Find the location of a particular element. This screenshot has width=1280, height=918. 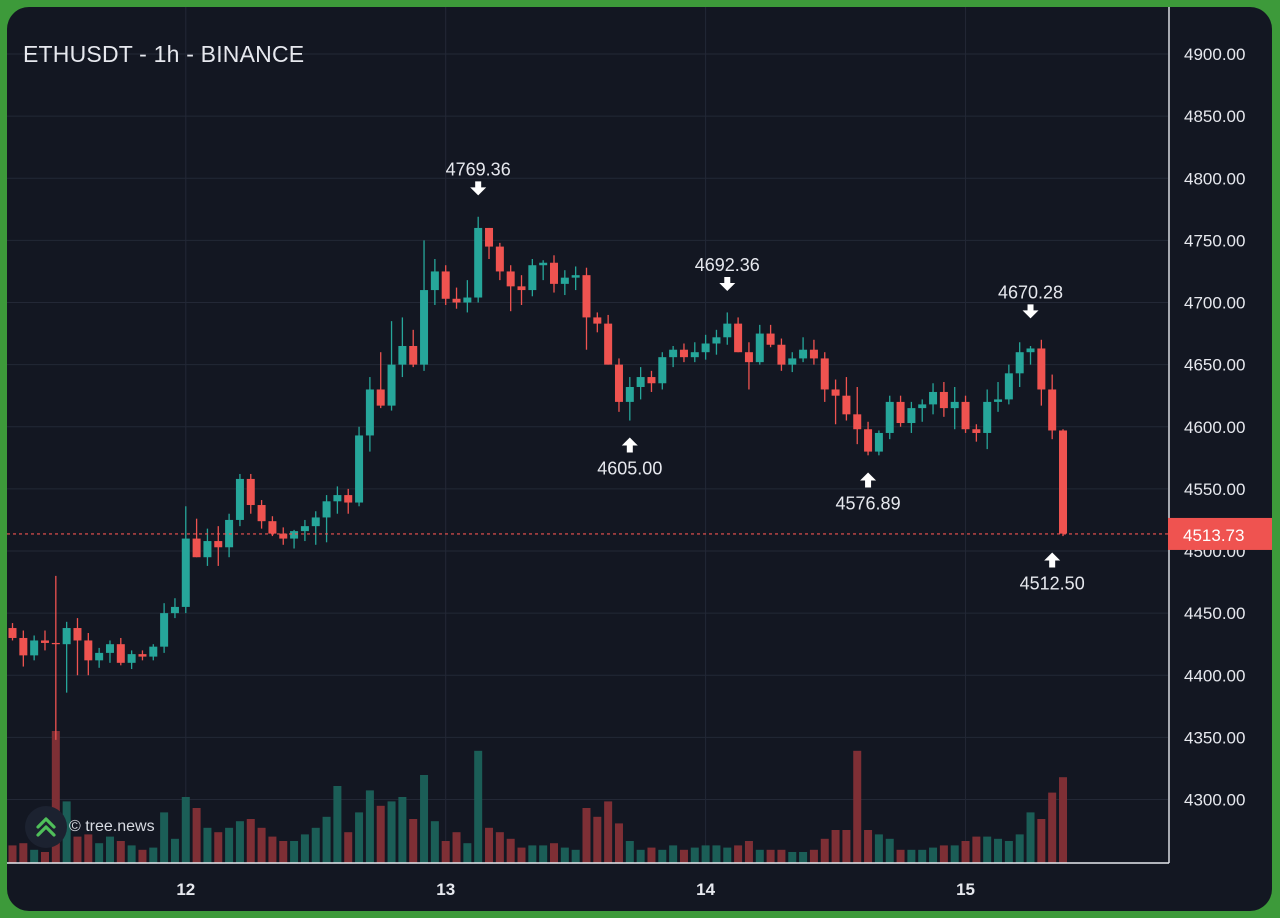

price-tick-label: 4600.00 is located at coordinates (1214, 427).